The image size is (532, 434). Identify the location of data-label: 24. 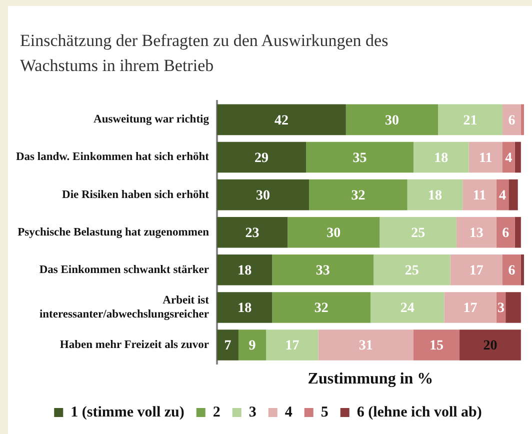
(407, 308).